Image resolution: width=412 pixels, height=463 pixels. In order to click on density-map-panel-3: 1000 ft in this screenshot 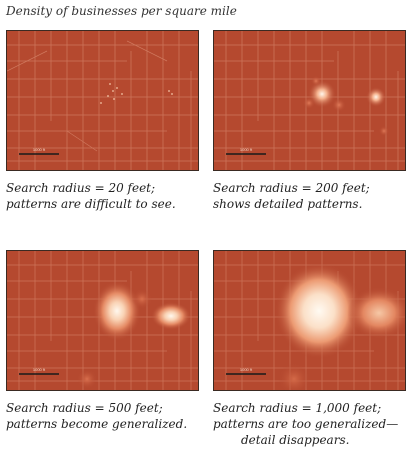, I will do `click(102, 320)`.